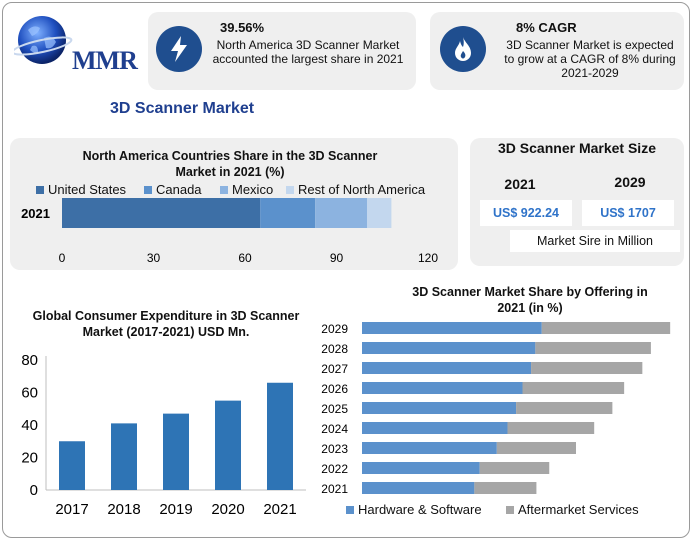 The width and height of the screenshot is (694, 542). Describe the element at coordinates (227, 509) in the screenshot. I see `x-tick-label: 2020` at that location.